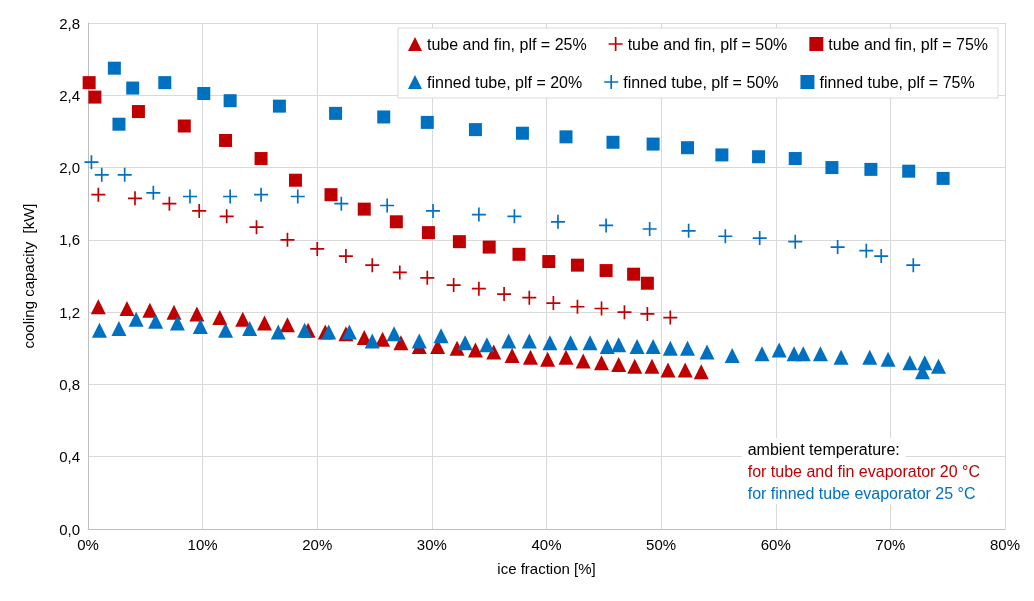 The image size is (1034, 601). I want to click on y-tick-label: 0,0, so click(69, 529).